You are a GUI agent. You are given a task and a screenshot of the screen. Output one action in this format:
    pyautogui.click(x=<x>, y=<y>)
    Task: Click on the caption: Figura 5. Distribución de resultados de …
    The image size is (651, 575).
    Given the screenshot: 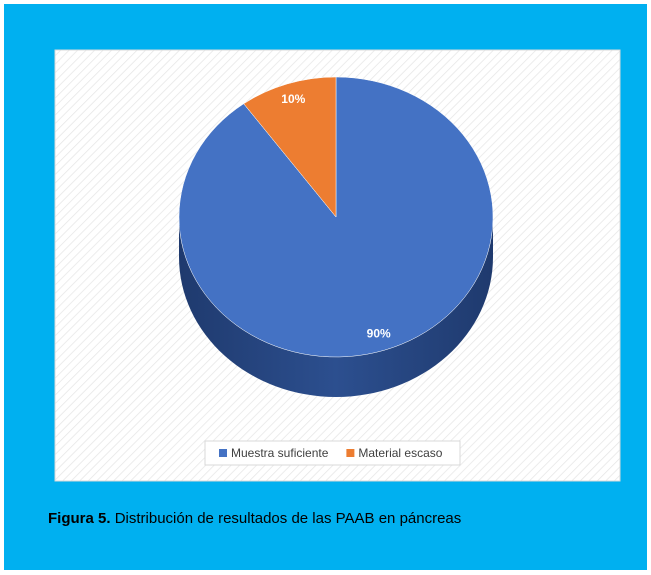 What is the action you would take?
    pyautogui.click(x=327, y=519)
    